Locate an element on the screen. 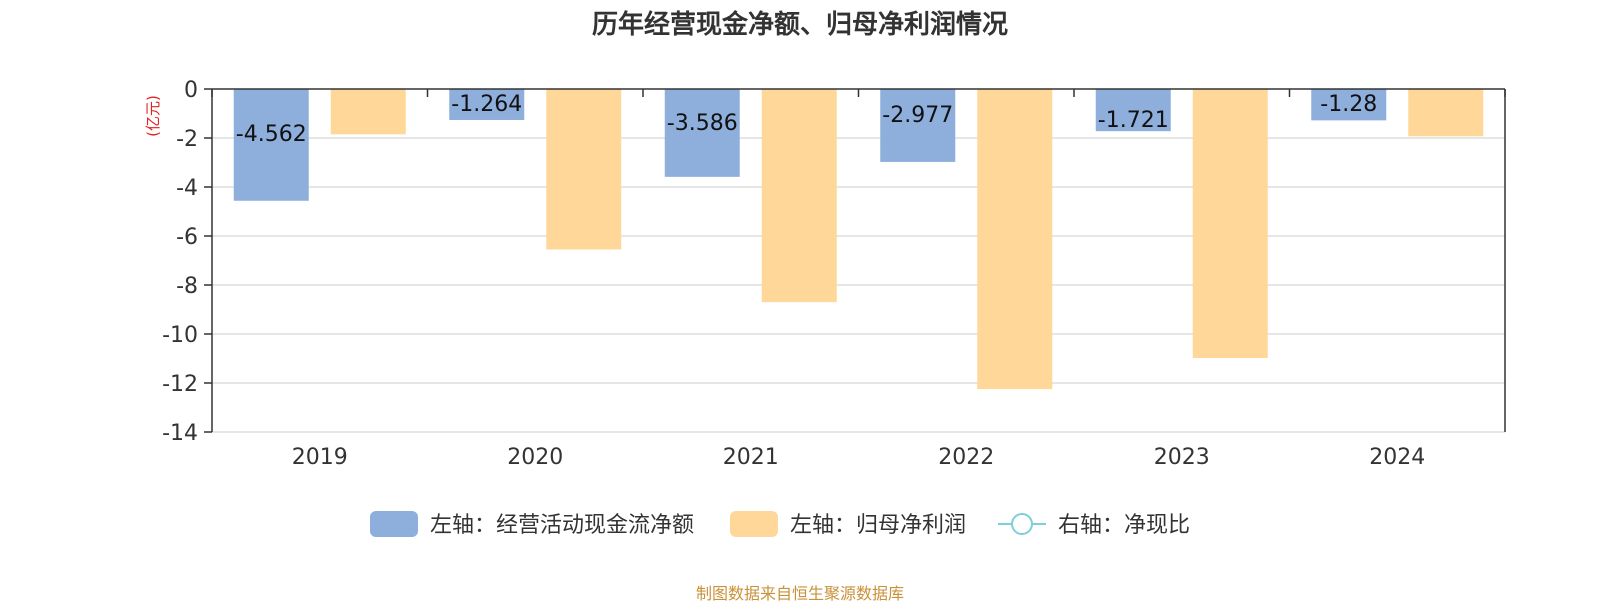 The height and width of the screenshot is (604, 1600). data-label: -1.28 is located at coordinates (1348, 104).